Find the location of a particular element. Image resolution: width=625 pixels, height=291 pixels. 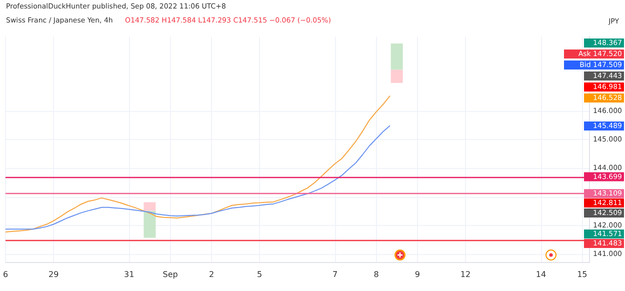

x-tick-label: 14 is located at coordinates (541, 275).